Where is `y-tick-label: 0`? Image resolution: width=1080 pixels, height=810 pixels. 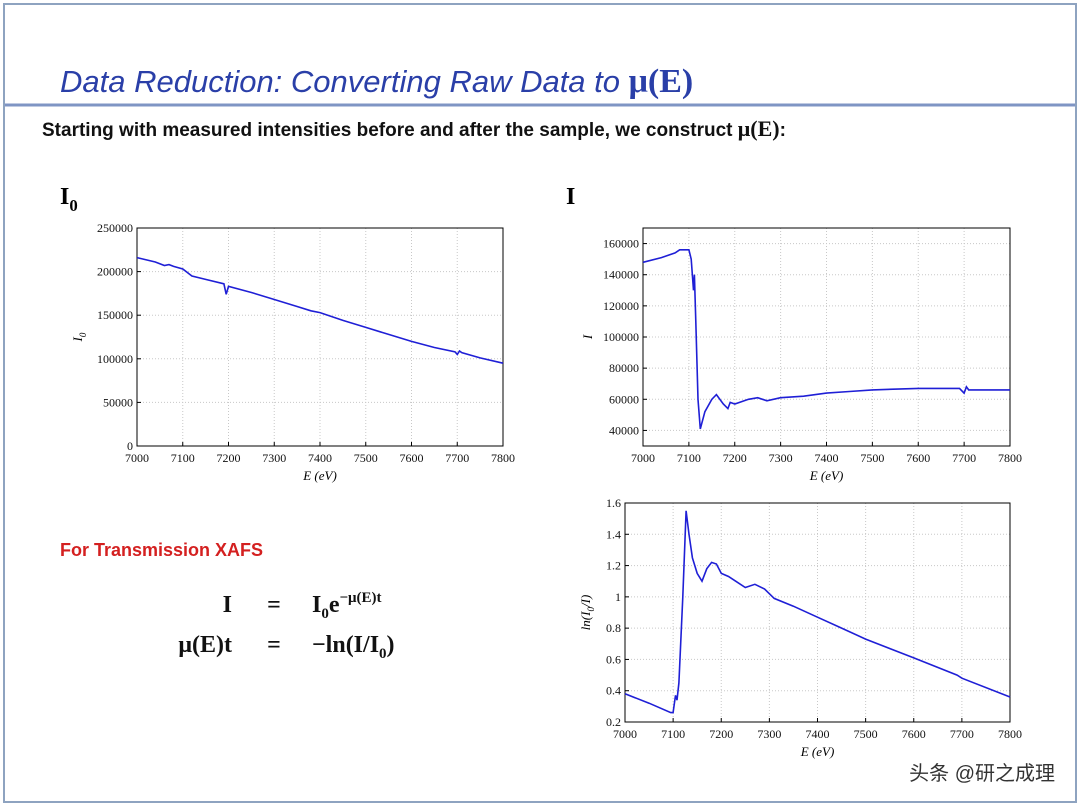 y-tick-label: 0 is located at coordinates (130, 446).